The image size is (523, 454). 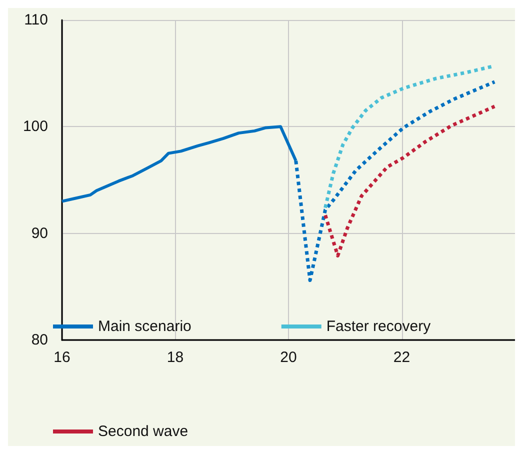 I want to click on x-tick-label: 20, so click(x=288, y=357).